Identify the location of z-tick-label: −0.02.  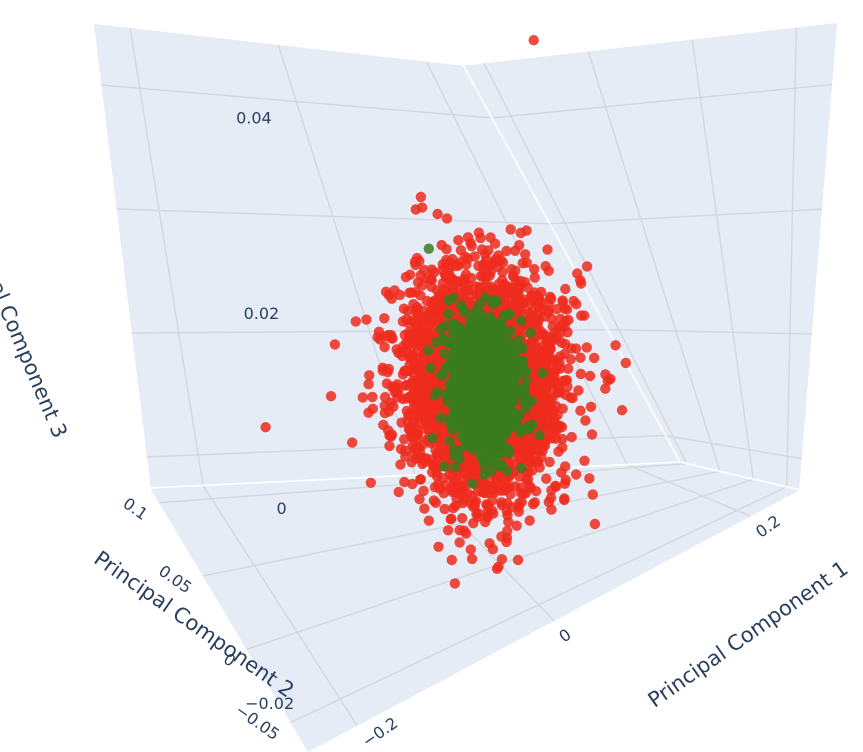
(269, 703).